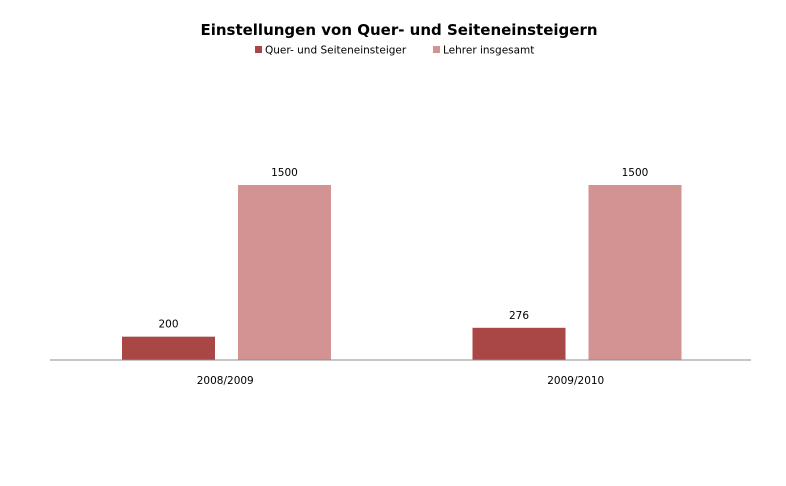  I want to click on data-label-lehrer-insgesamt-1: 1500, so click(635, 173).